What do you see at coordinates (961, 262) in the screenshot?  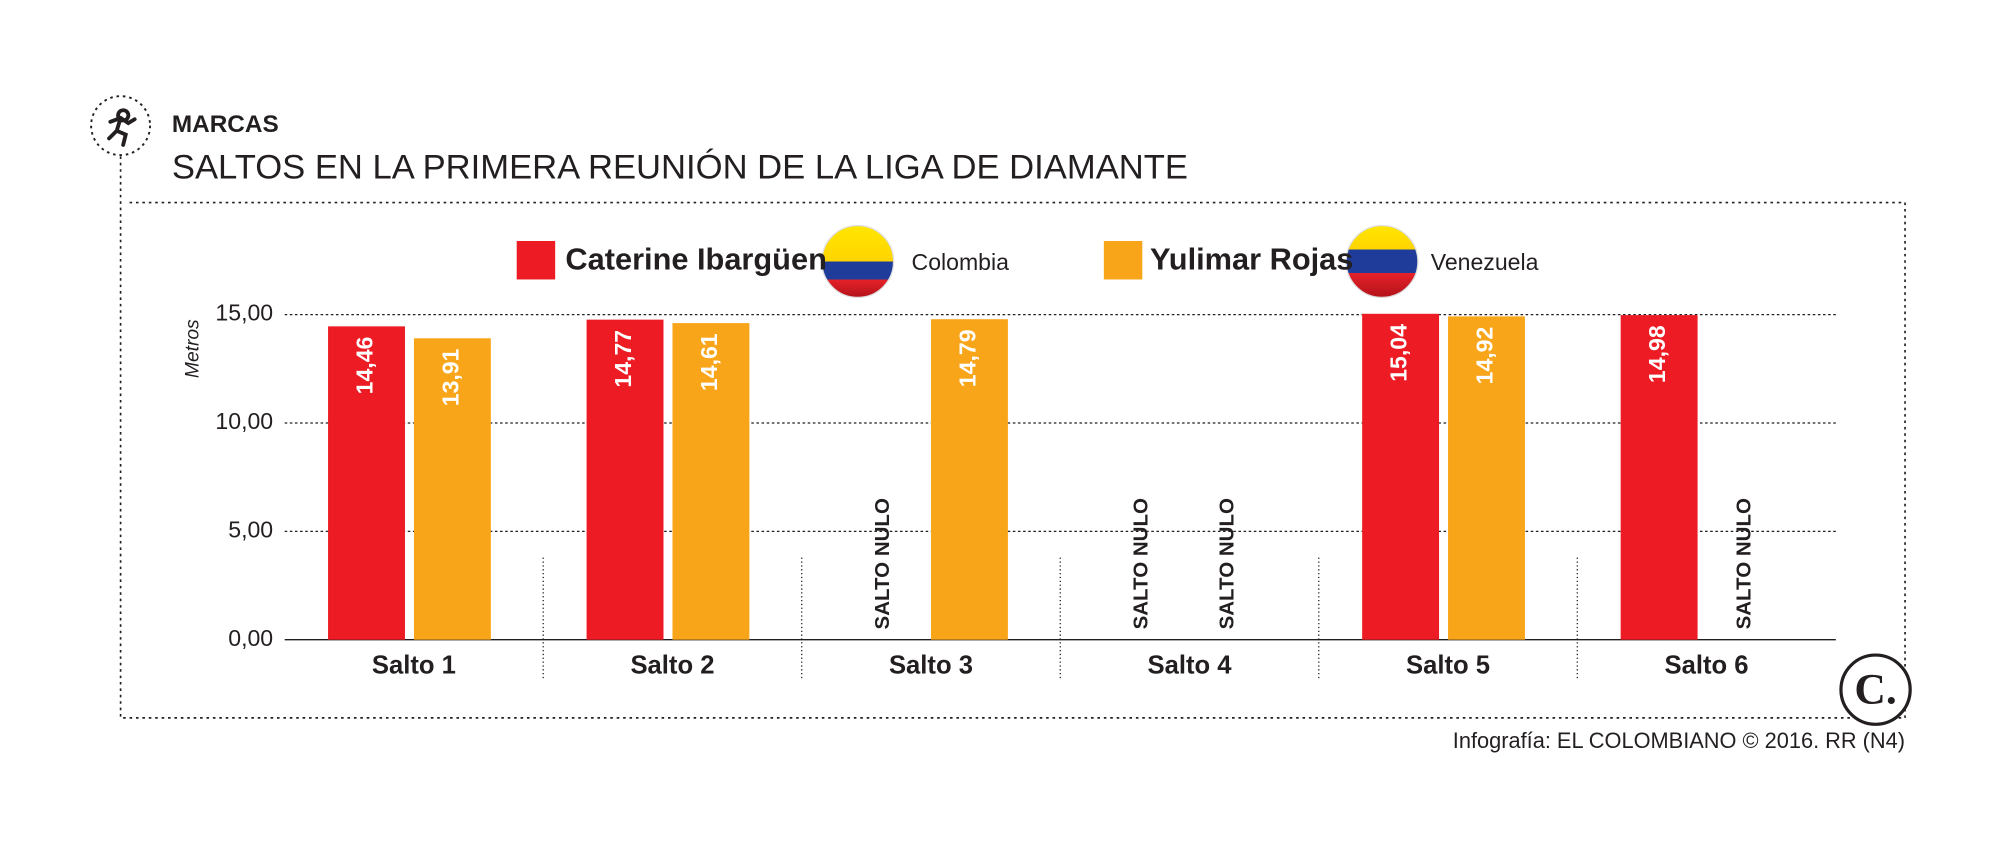 I see `legend-country: Colombia` at bounding box center [961, 262].